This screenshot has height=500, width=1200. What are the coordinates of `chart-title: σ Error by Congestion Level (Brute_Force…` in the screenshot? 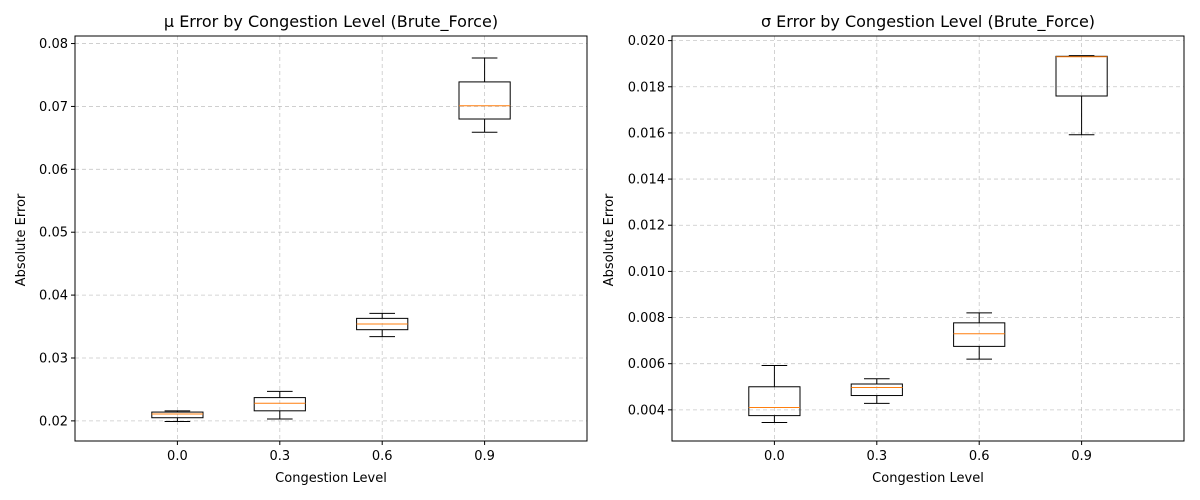 It's located at (928, 22).